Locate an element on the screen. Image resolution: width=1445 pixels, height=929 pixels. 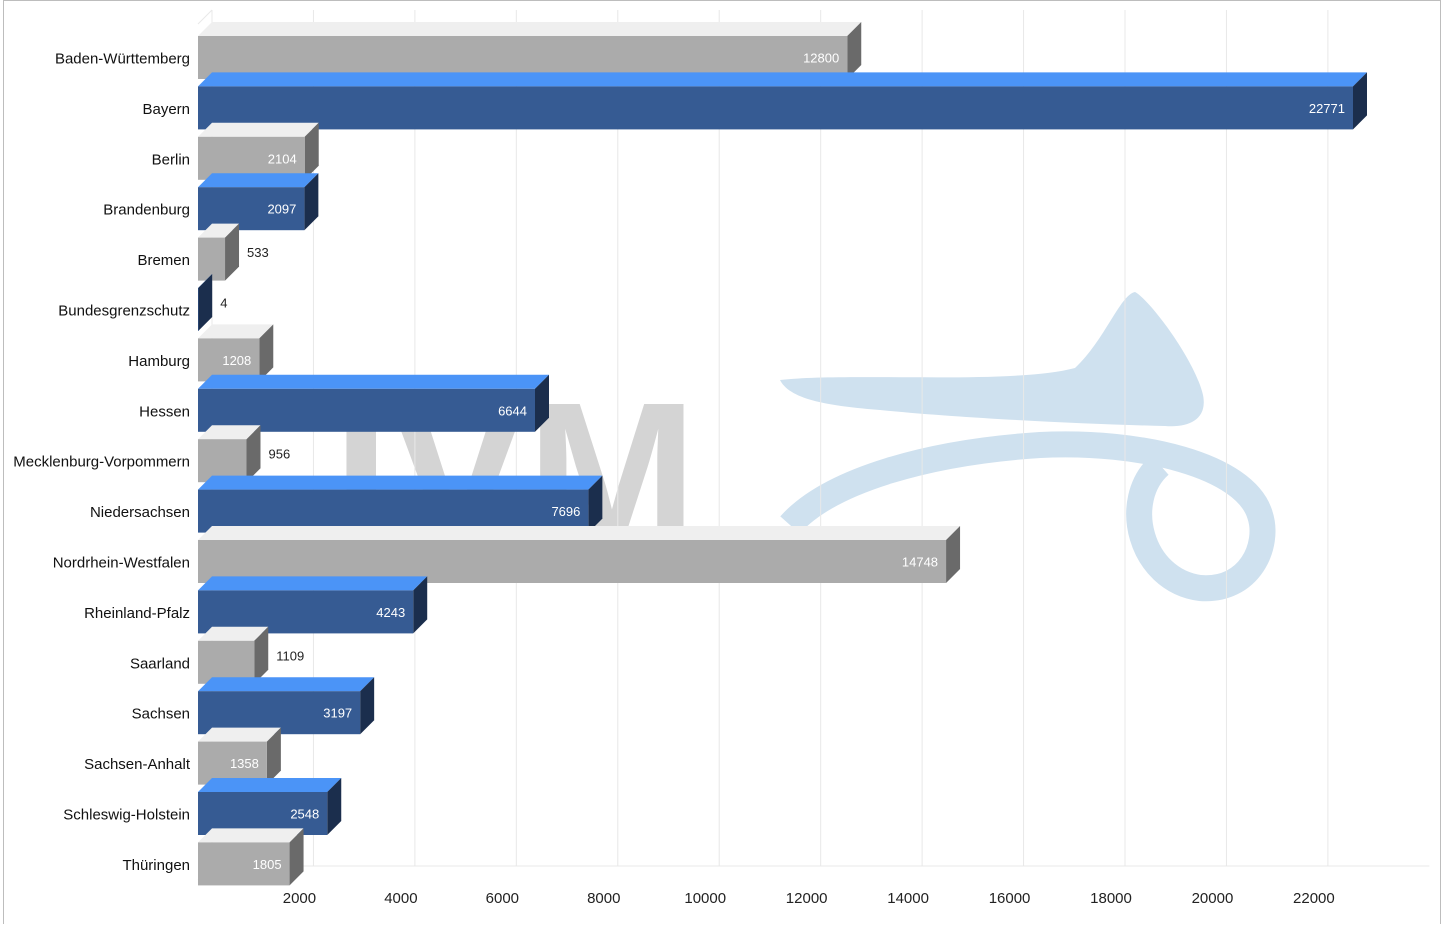
category-label: Thüringen is located at coordinates (156, 865).